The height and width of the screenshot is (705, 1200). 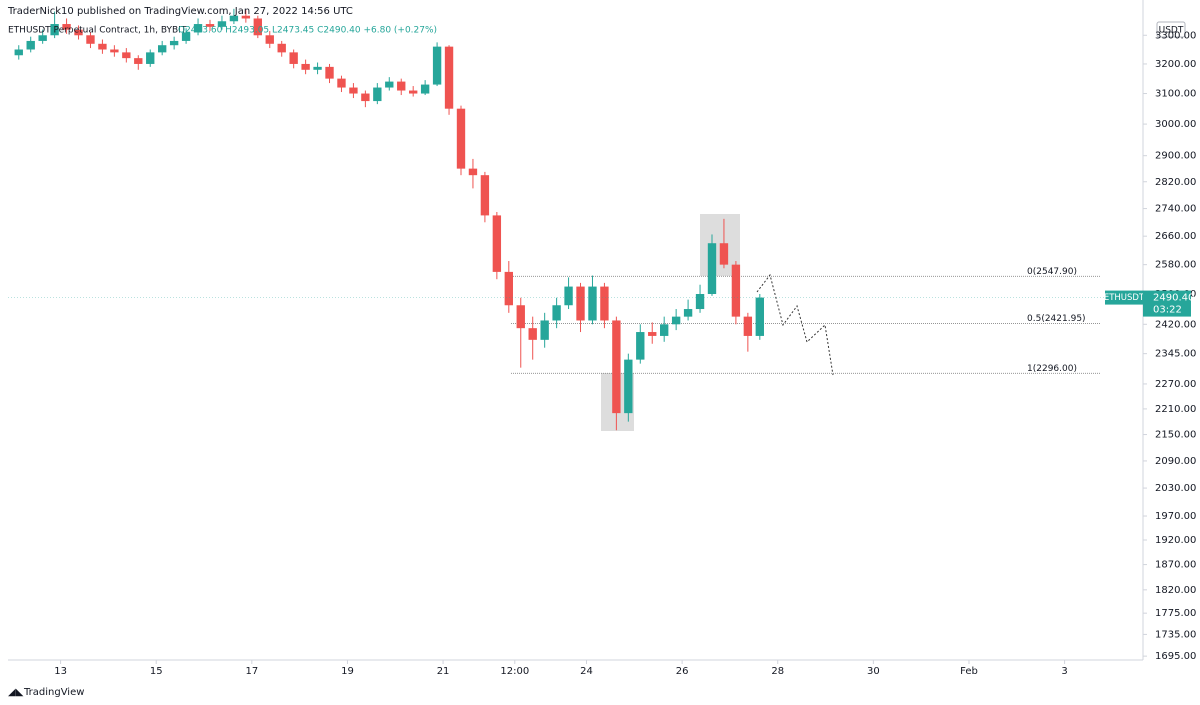 What do you see at coordinates (1124, 298) in the screenshot?
I see `price-tag: ETHUSDT` at bounding box center [1124, 298].